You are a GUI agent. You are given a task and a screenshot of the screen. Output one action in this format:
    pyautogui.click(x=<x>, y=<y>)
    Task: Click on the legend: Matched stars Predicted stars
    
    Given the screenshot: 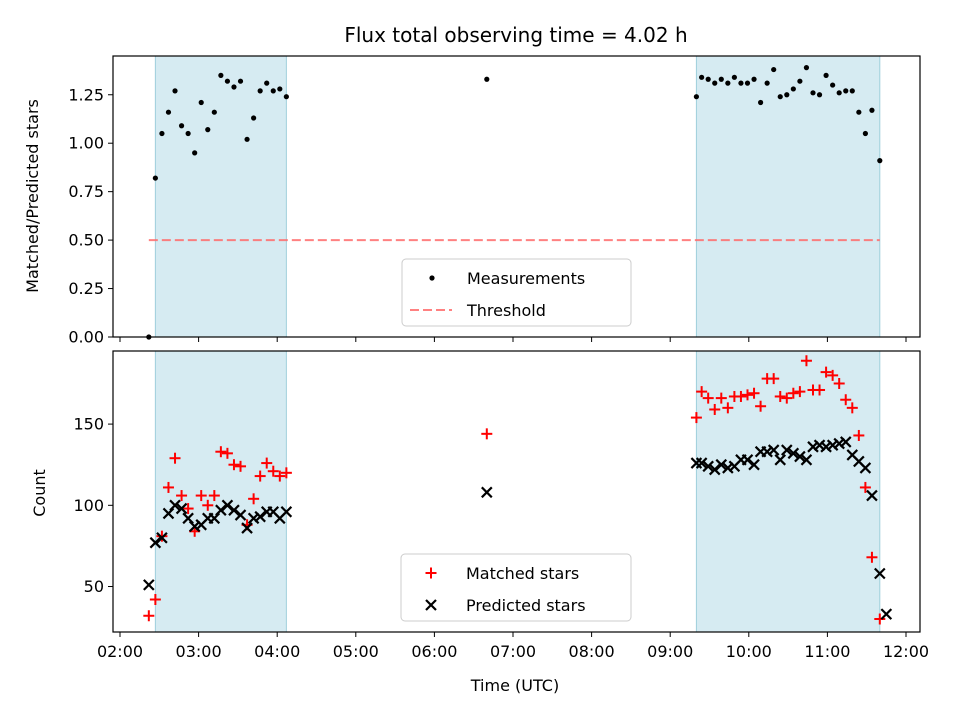 What is the action you would take?
    pyautogui.click(x=516, y=587)
    